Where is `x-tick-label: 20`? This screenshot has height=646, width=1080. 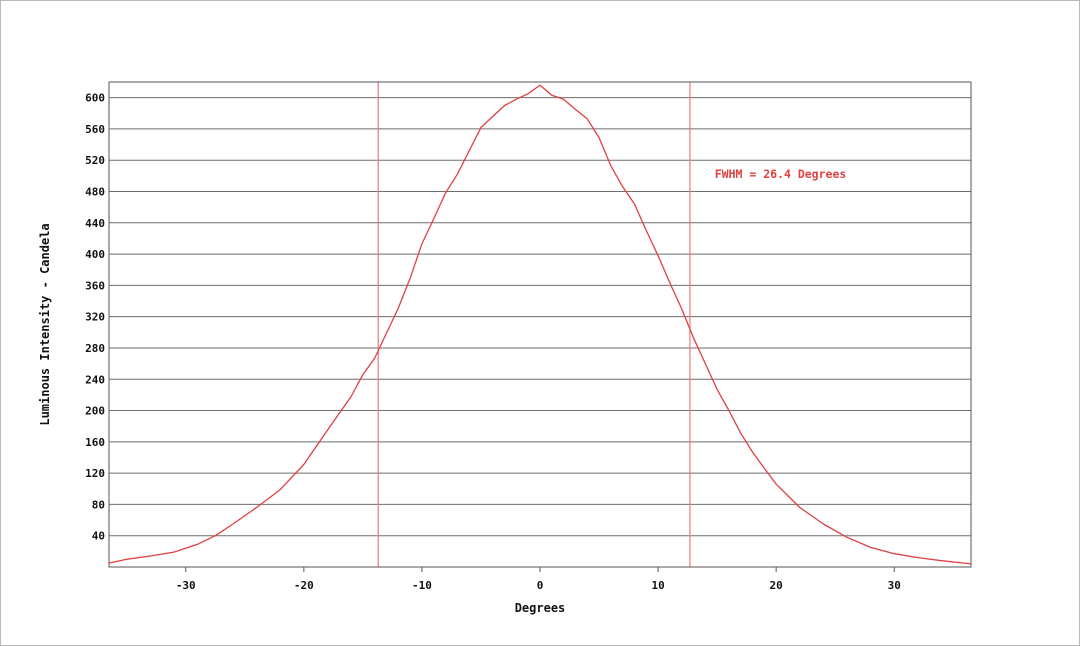 x-tick-label: 20 is located at coordinates (776, 585).